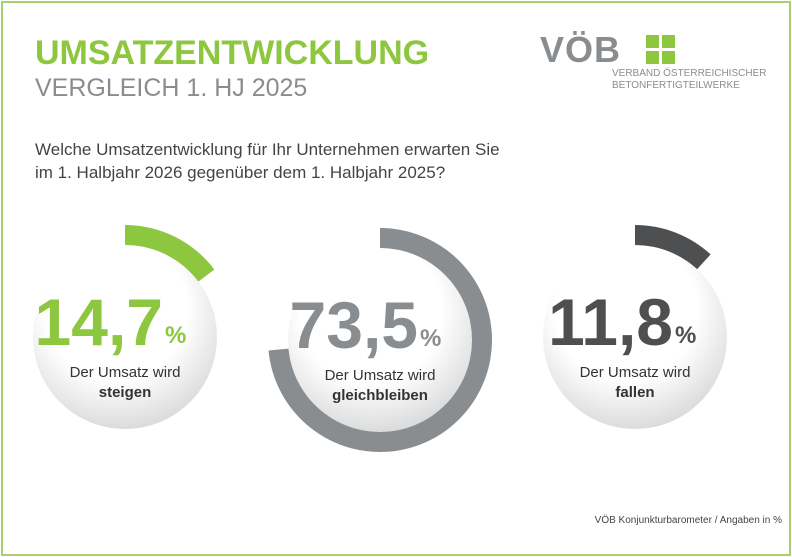 This screenshot has width=792, height=557. I want to click on value-label: 73,5, so click(354, 325).